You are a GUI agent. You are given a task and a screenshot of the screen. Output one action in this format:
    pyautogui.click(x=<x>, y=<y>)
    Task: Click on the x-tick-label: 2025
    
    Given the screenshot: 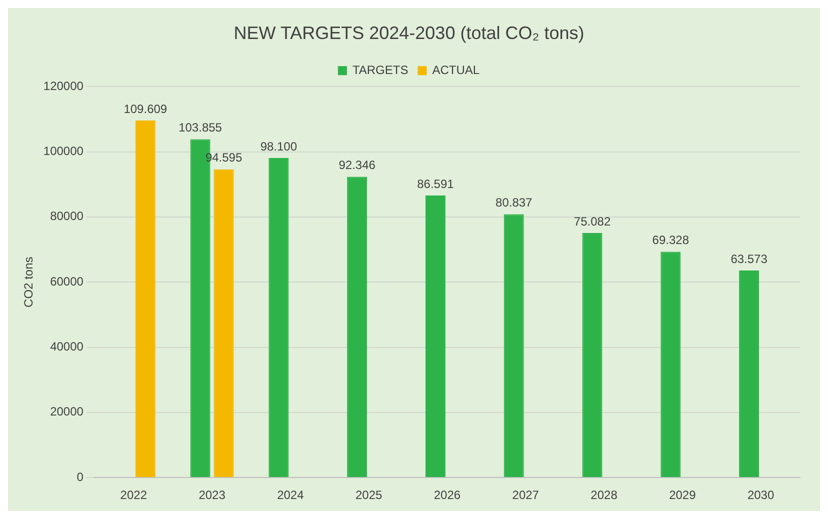 What is the action you would take?
    pyautogui.click(x=368, y=495)
    